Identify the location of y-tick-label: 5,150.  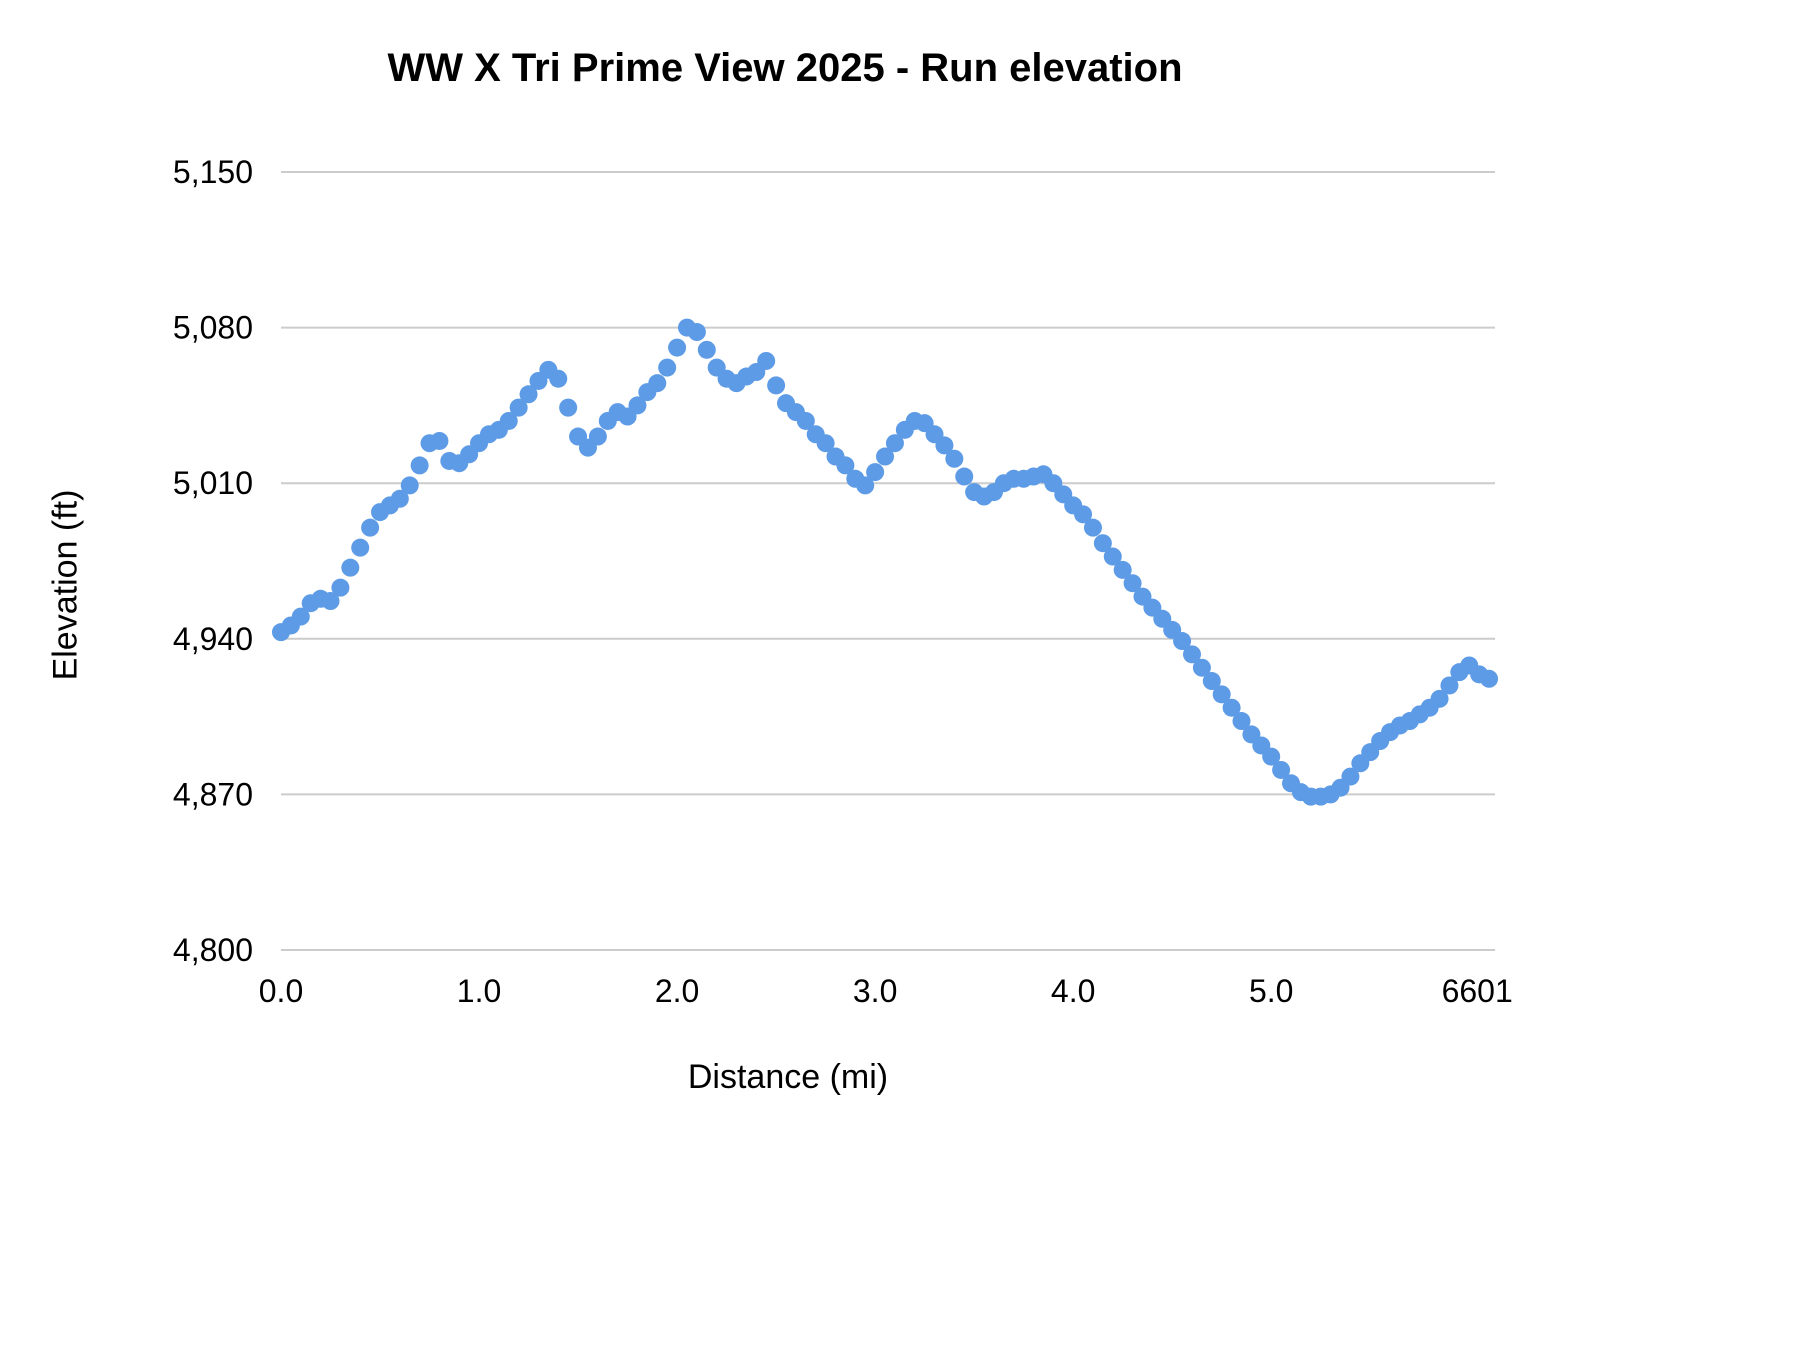
(213, 172).